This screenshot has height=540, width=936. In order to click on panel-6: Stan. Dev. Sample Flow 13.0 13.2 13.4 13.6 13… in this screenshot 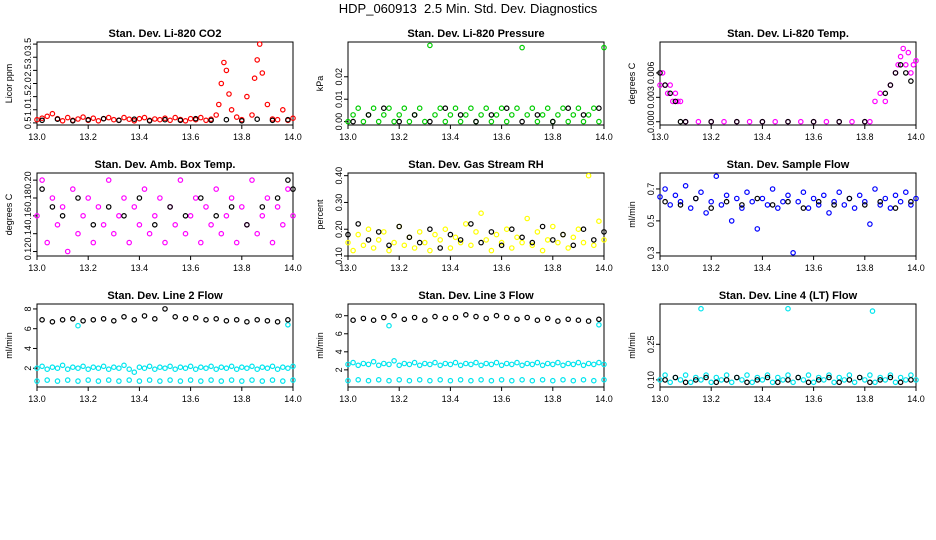, I will do `click(776, 216)`.